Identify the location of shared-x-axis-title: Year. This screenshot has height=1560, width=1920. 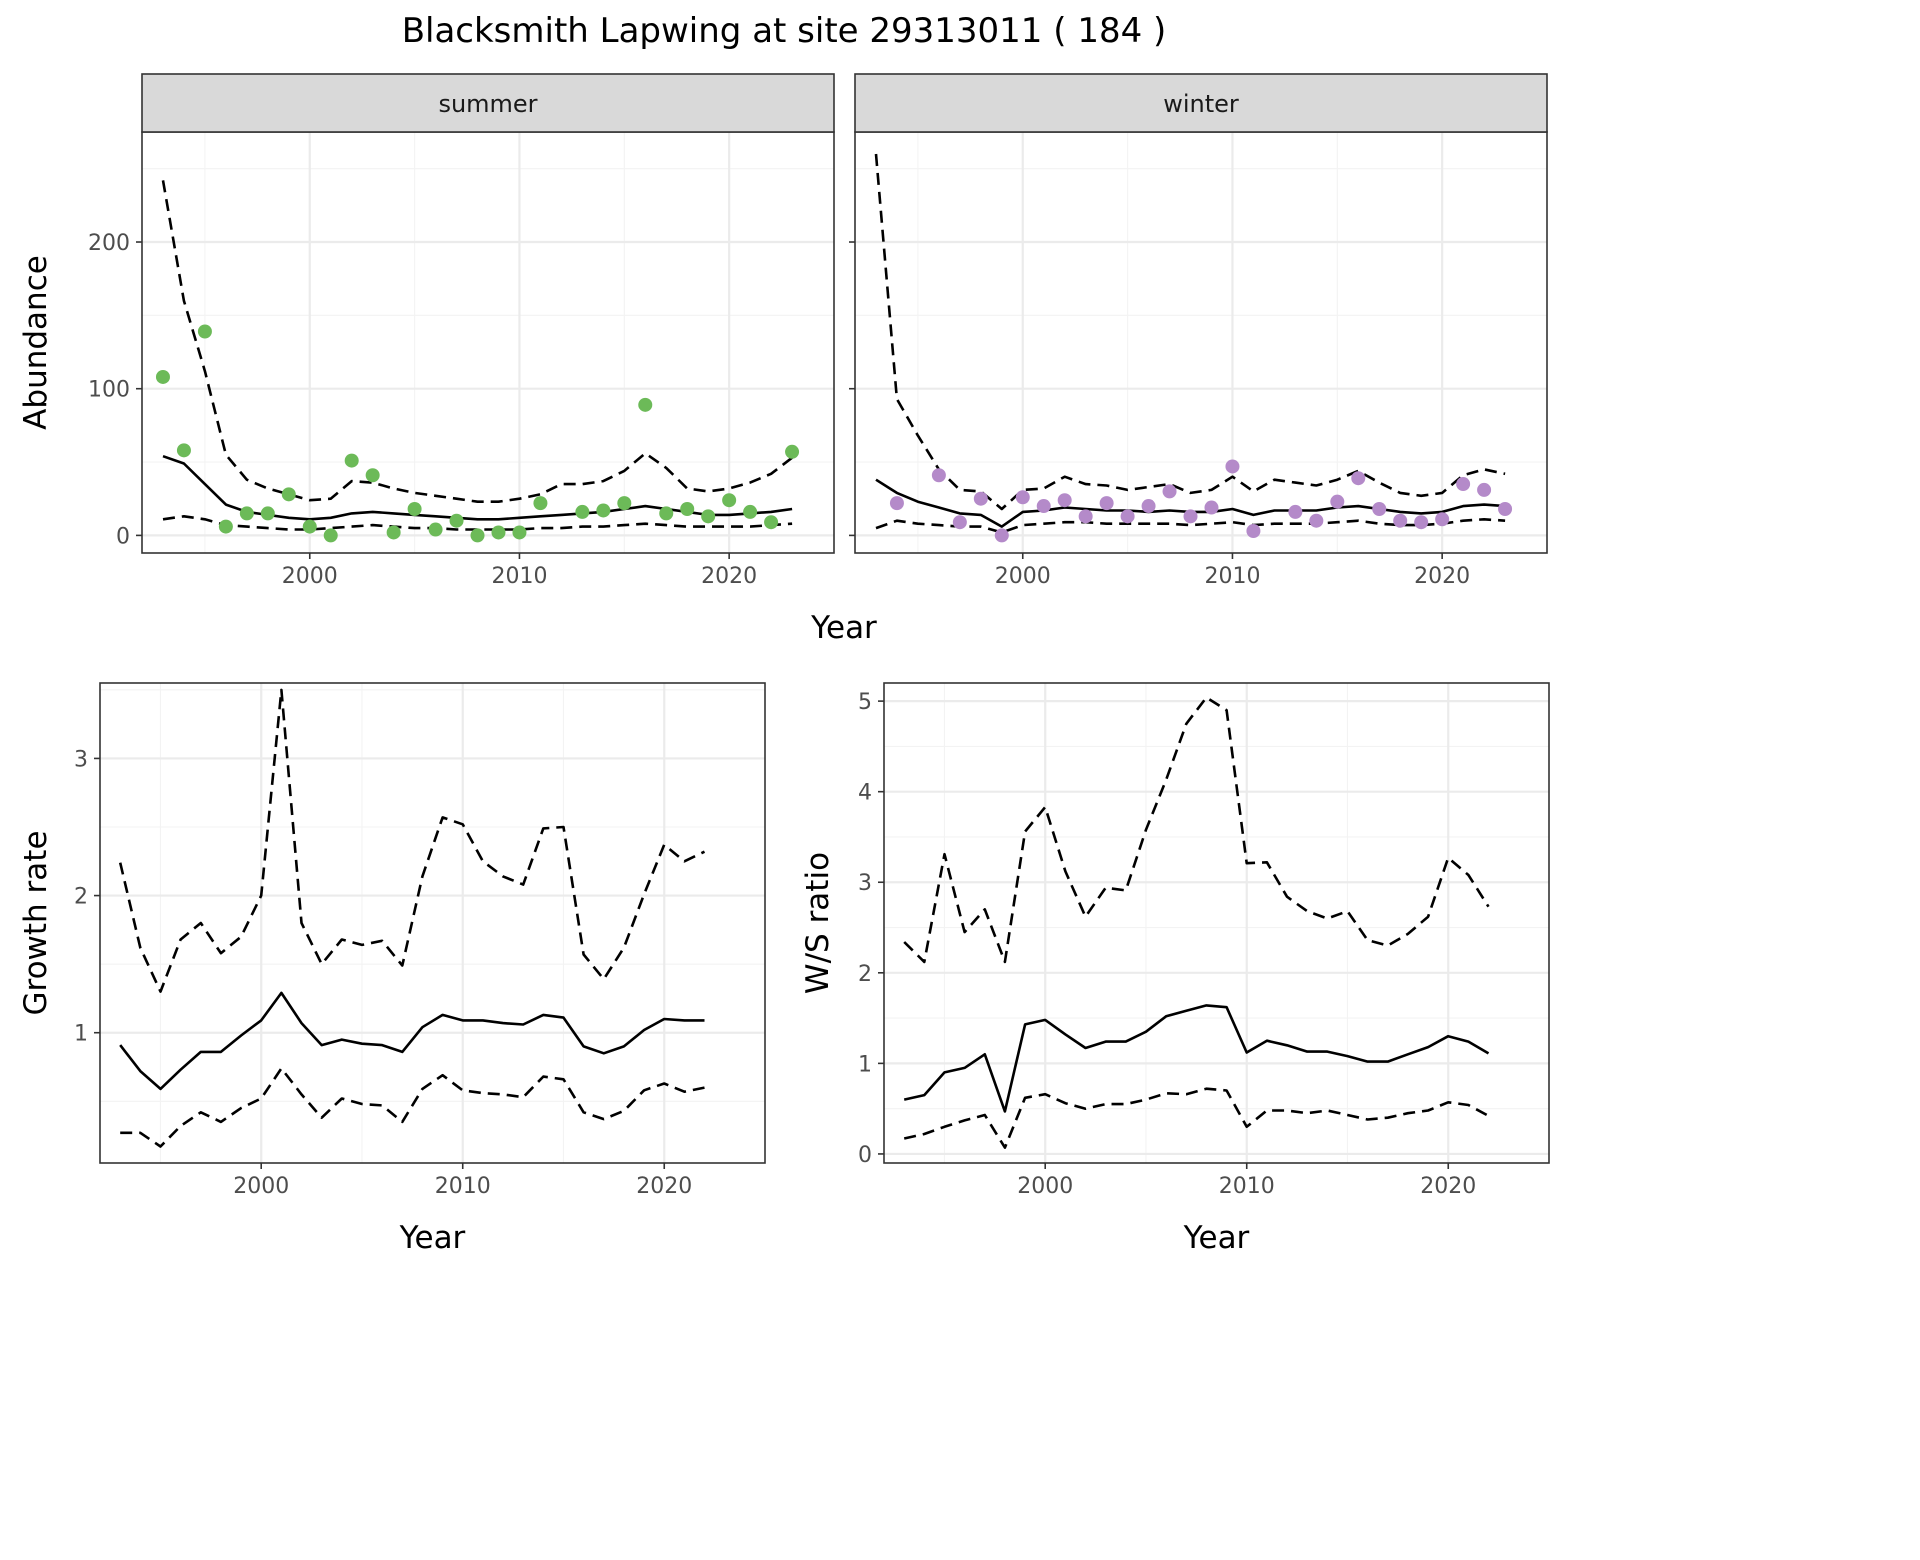
(843, 628).